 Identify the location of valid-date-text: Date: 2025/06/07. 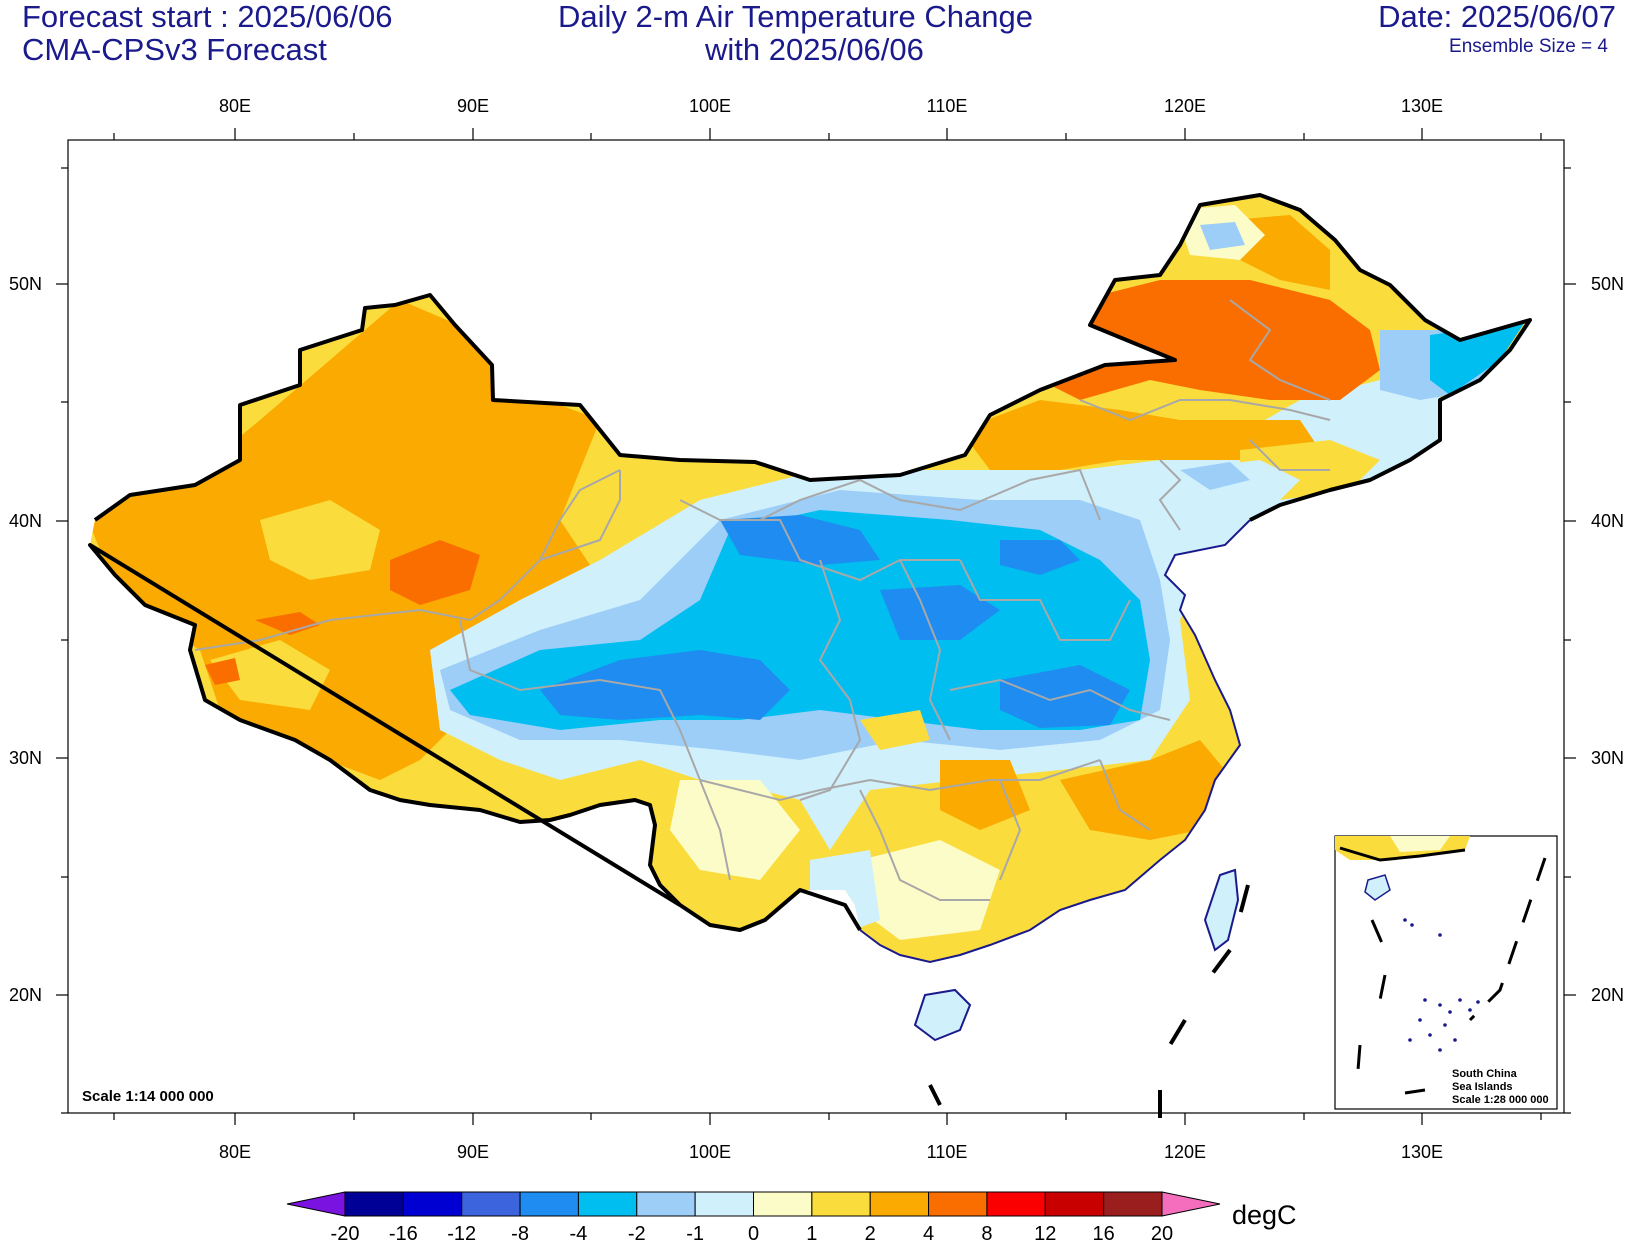
(1497, 17).